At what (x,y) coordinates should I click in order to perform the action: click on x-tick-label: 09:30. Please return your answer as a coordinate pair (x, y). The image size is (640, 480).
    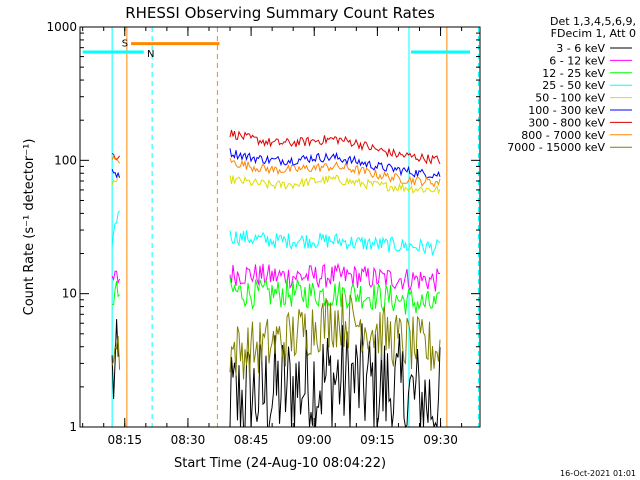
    Looking at the image, I should click on (440, 440).